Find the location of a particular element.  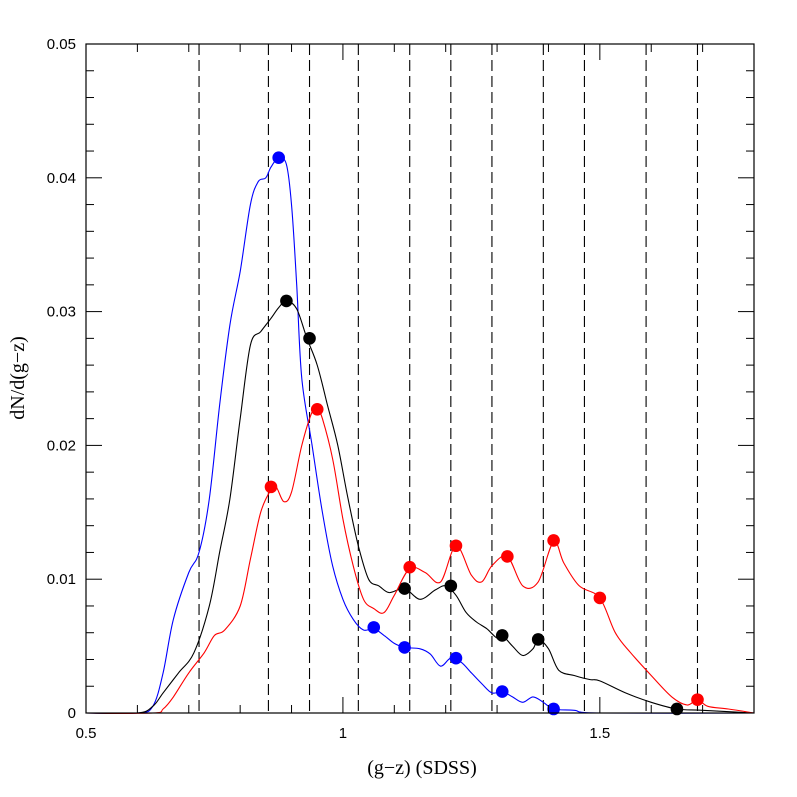

x-tick-label: 1.5 is located at coordinates (599, 733).